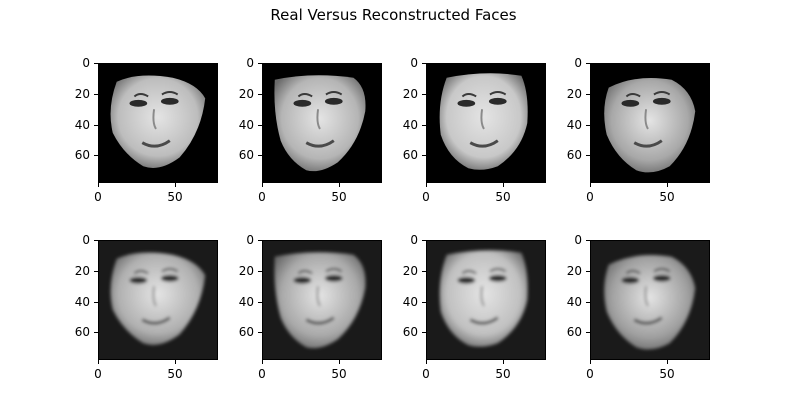 This screenshot has height=417, width=787. Describe the element at coordinates (486, 123) in the screenshot. I see `face-3-real` at that location.